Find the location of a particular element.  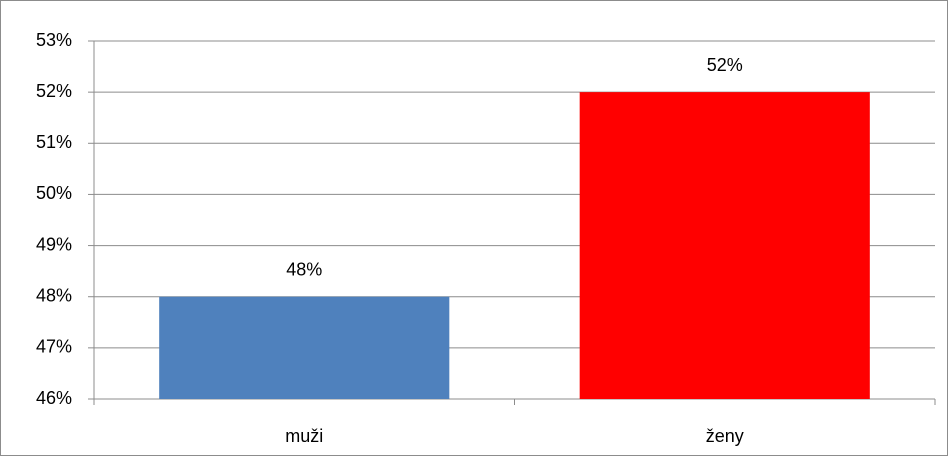

y-tick-label: 46% is located at coordinates (54, 398).